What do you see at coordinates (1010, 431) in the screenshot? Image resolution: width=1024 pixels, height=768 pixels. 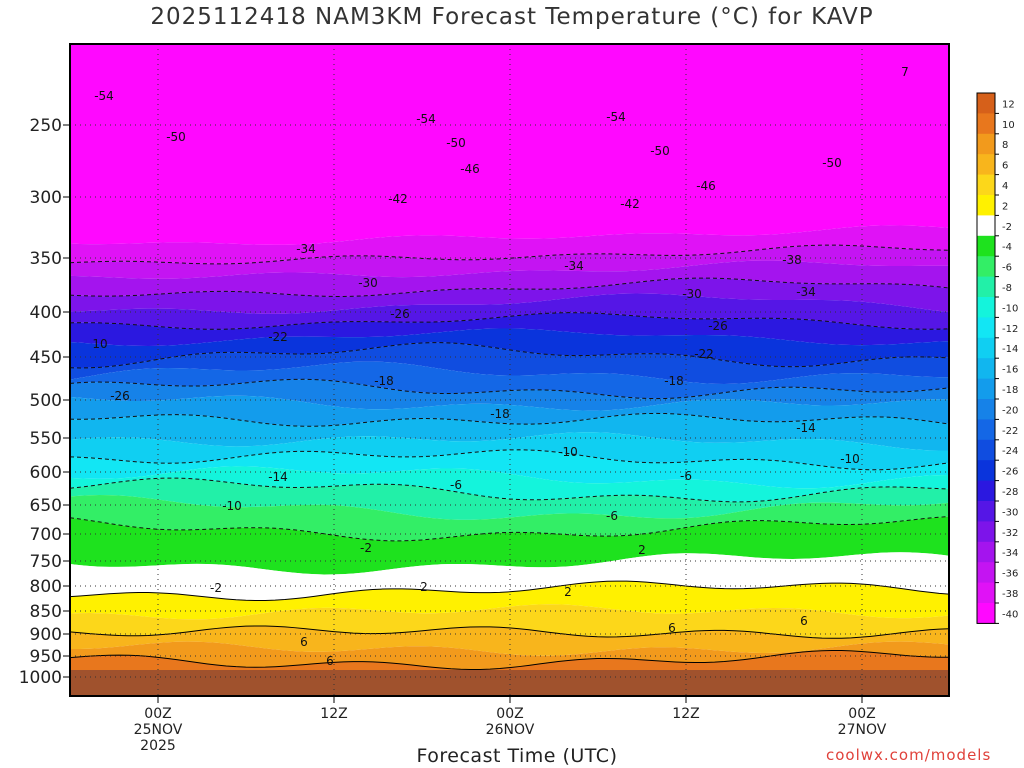 I see `colorbar-label: -22` at bounding box center [1010, 431].